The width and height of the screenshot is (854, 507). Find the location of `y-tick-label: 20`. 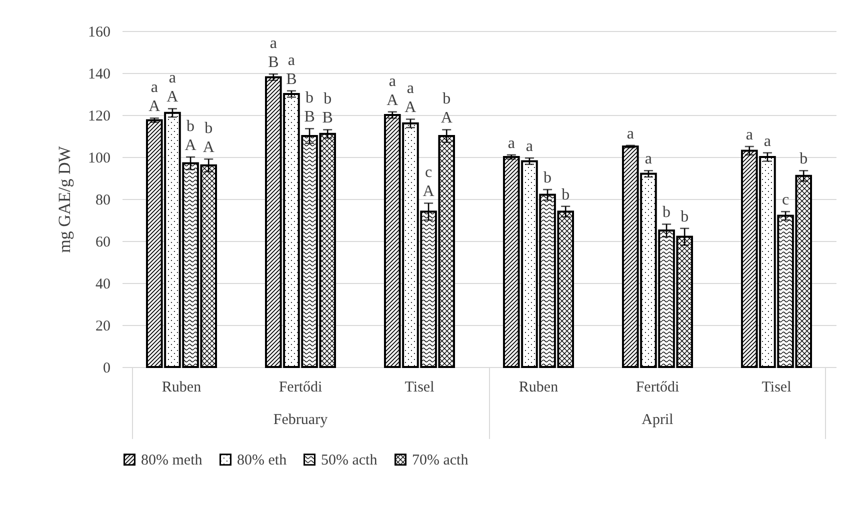

y-tick-label: 20 is located at coordinates (103, 326).